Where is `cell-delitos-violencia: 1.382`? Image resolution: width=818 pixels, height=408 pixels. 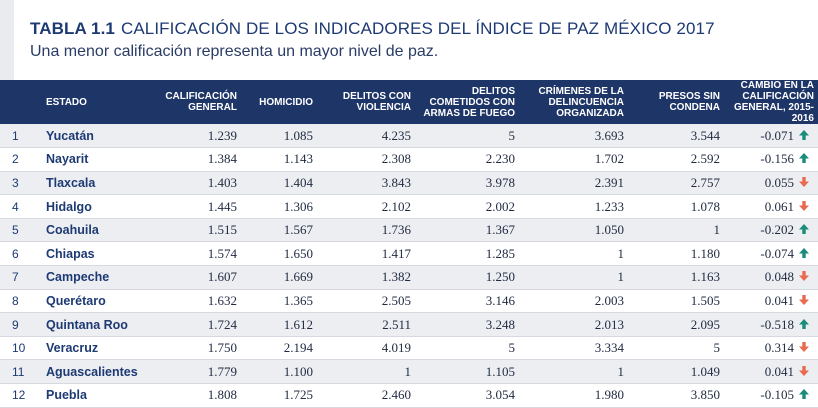
cell-delitos-violencia: 1.382 is located at coordinates (366, 277).